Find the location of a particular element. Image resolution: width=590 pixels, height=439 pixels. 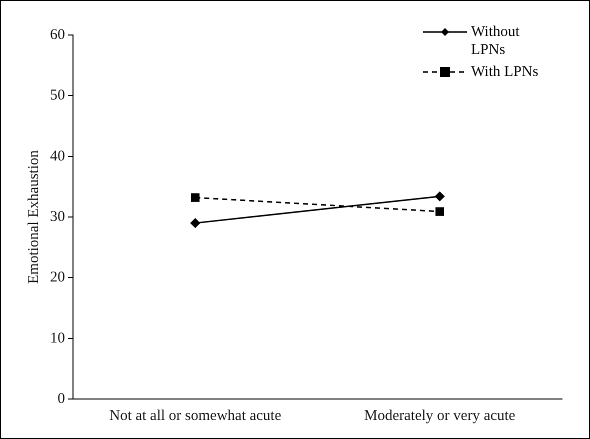

y-tick-label: 20 is located at coordinates (57, 278).